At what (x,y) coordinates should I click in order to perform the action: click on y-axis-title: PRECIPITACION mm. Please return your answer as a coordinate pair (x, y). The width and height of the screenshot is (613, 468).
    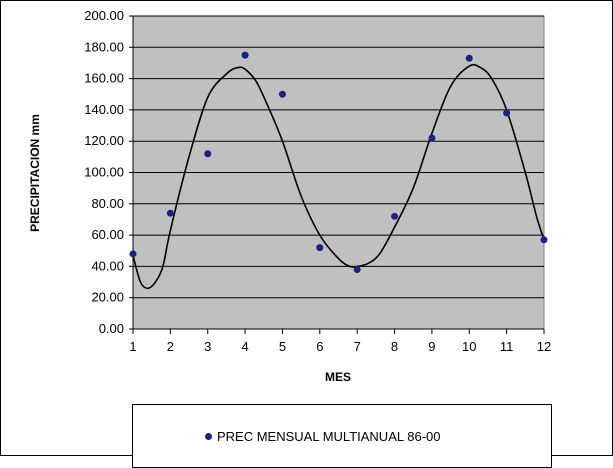
    Looking at the image, I should click on (35, 173).